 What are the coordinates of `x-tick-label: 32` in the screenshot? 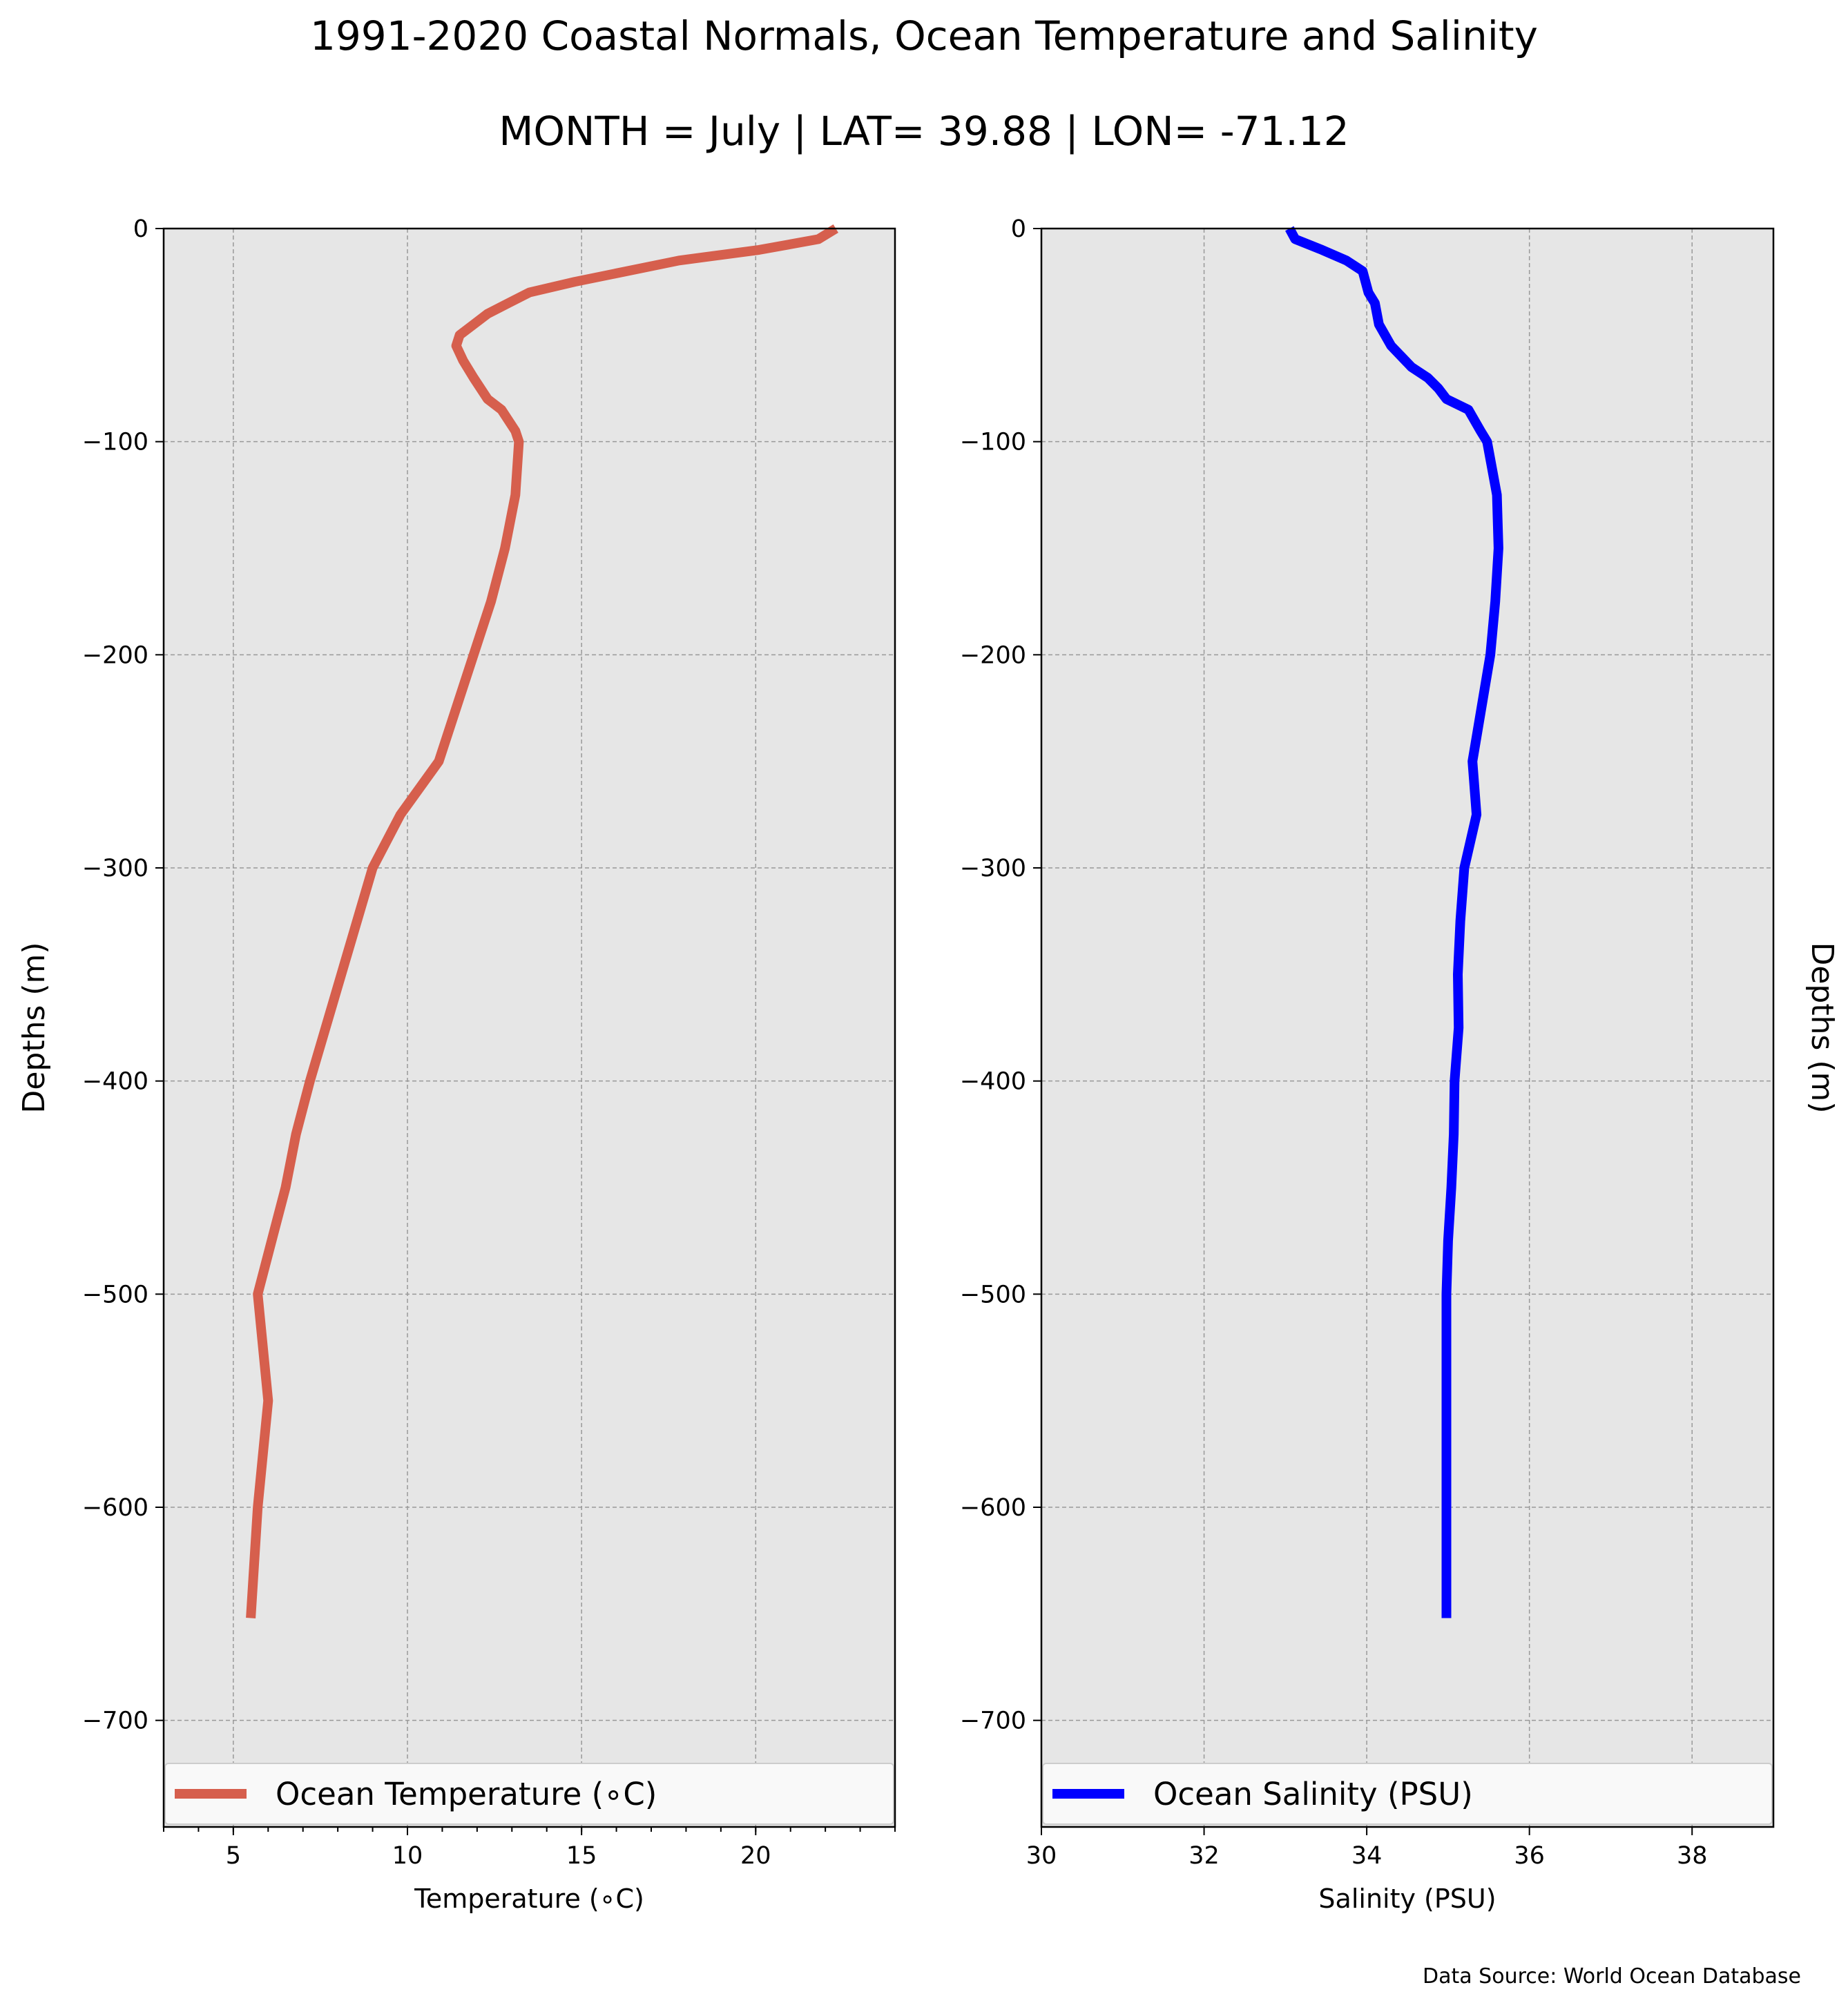 It's located at (1204, 1856).